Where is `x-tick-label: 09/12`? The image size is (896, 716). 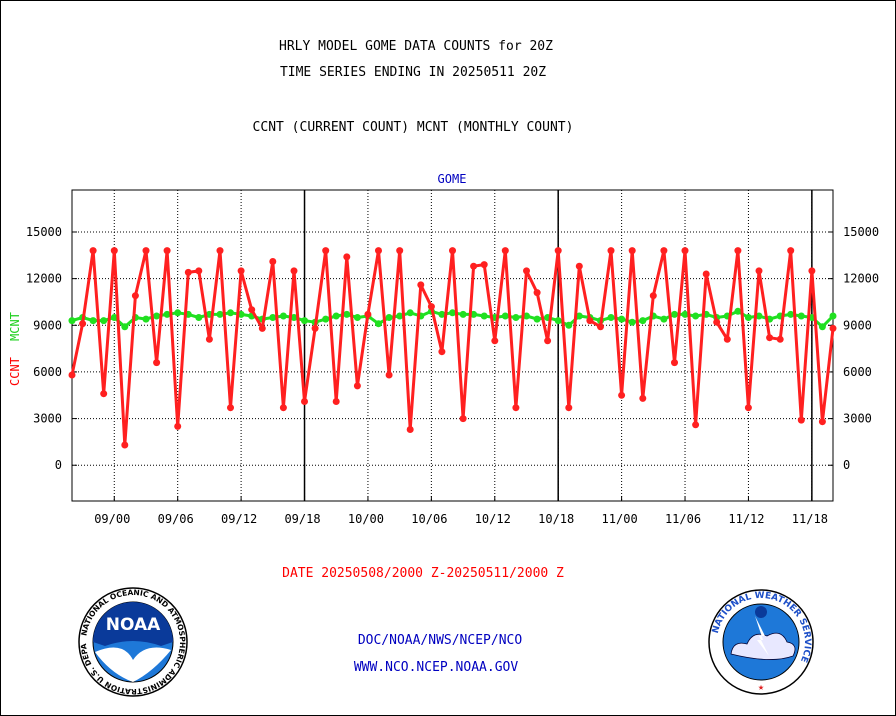
x-tick-label: 09/12 is located at coordinates (239, 519).